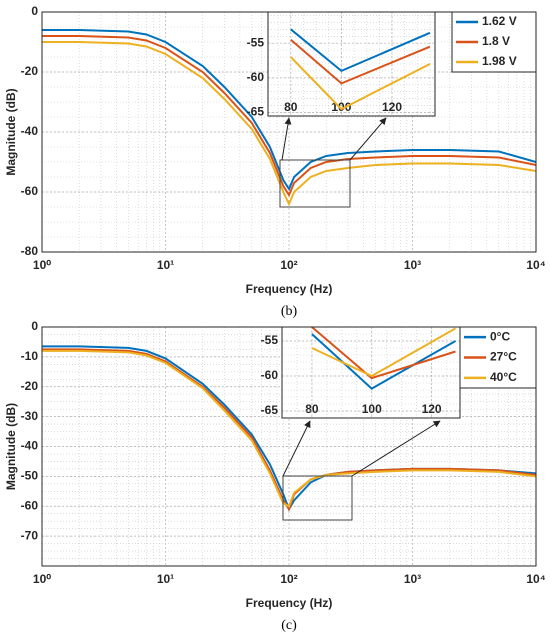  What do you see at coordinates (361, 470) in the screenshot?
I see `zoom-annotation-c` at bounding box center [361, 470].